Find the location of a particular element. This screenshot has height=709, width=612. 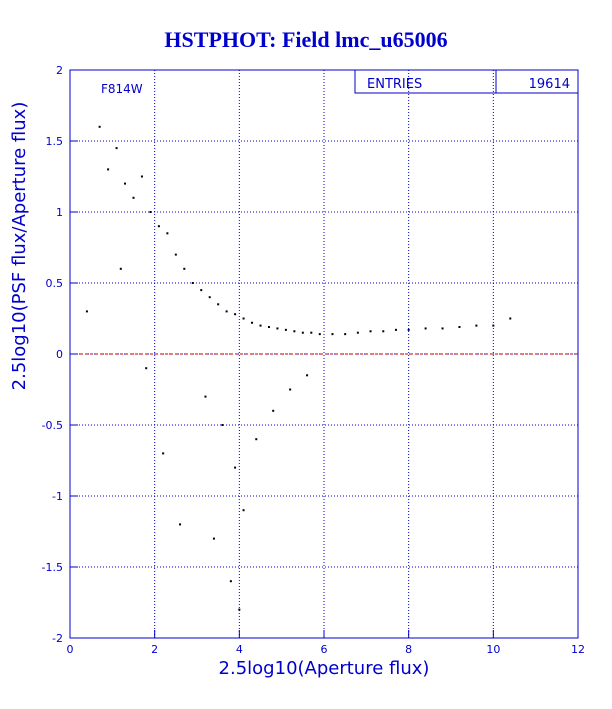

y-tick-label: -2 is located at coordinates (57, 638).